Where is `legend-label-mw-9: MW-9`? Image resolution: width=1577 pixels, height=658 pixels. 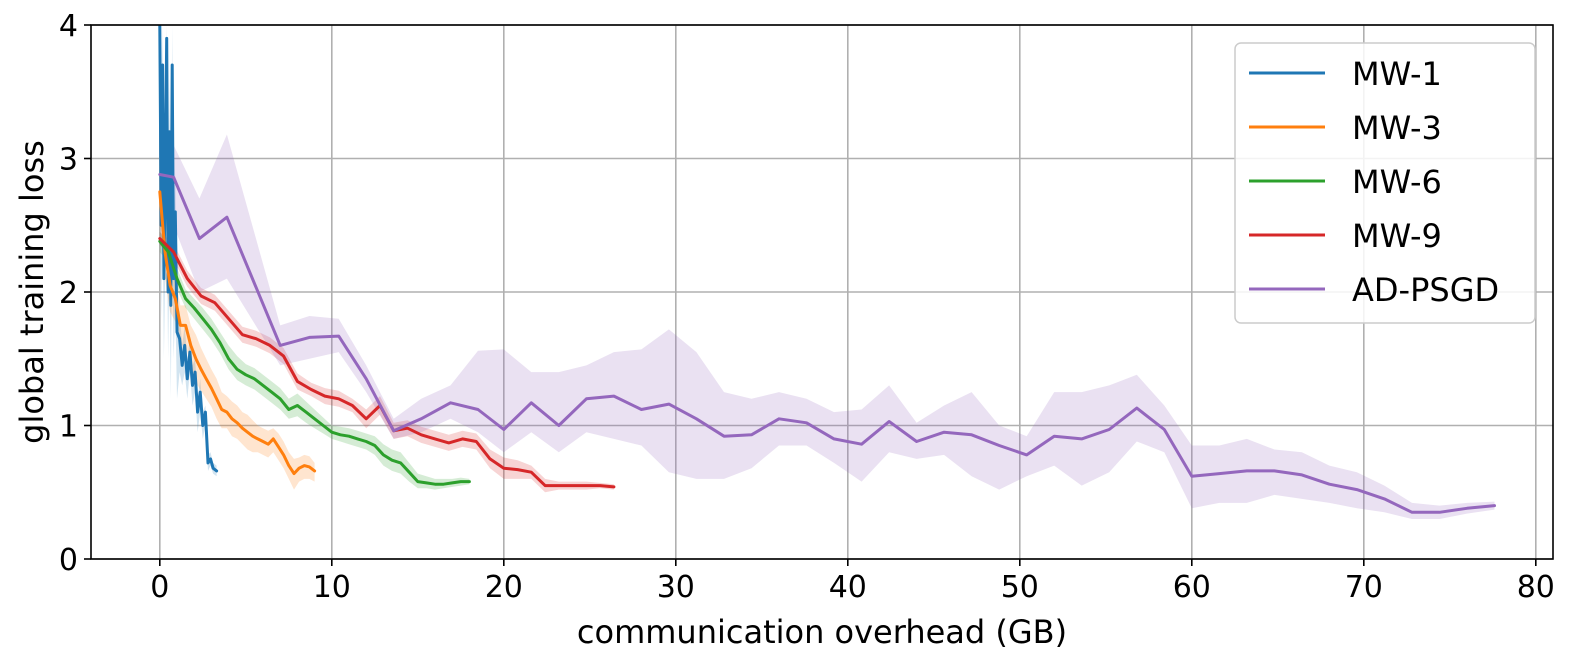
legend-label-mw-9: MW-9 is located at coordinates (1397, 236).